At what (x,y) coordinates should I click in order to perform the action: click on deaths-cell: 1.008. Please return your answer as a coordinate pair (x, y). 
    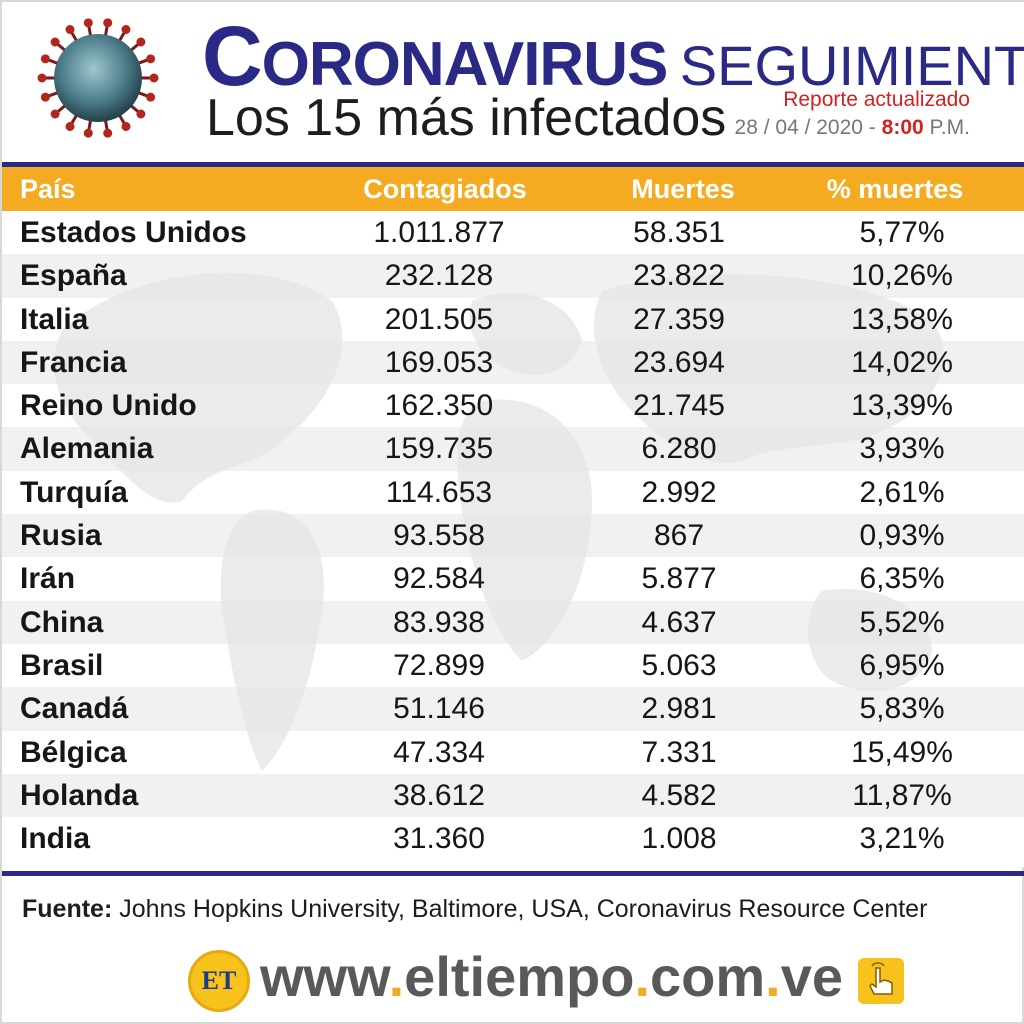
    Looking at the image, I should click on (679, 839).